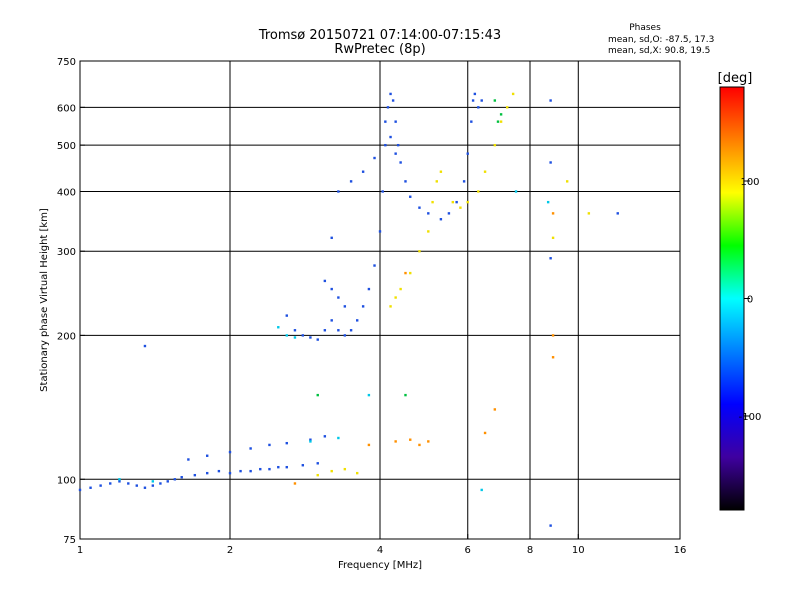  Describe the element at coordinates (379, 49) in the screenshot. I see `chart-subtitle: RwPretec (8p)` at that location.